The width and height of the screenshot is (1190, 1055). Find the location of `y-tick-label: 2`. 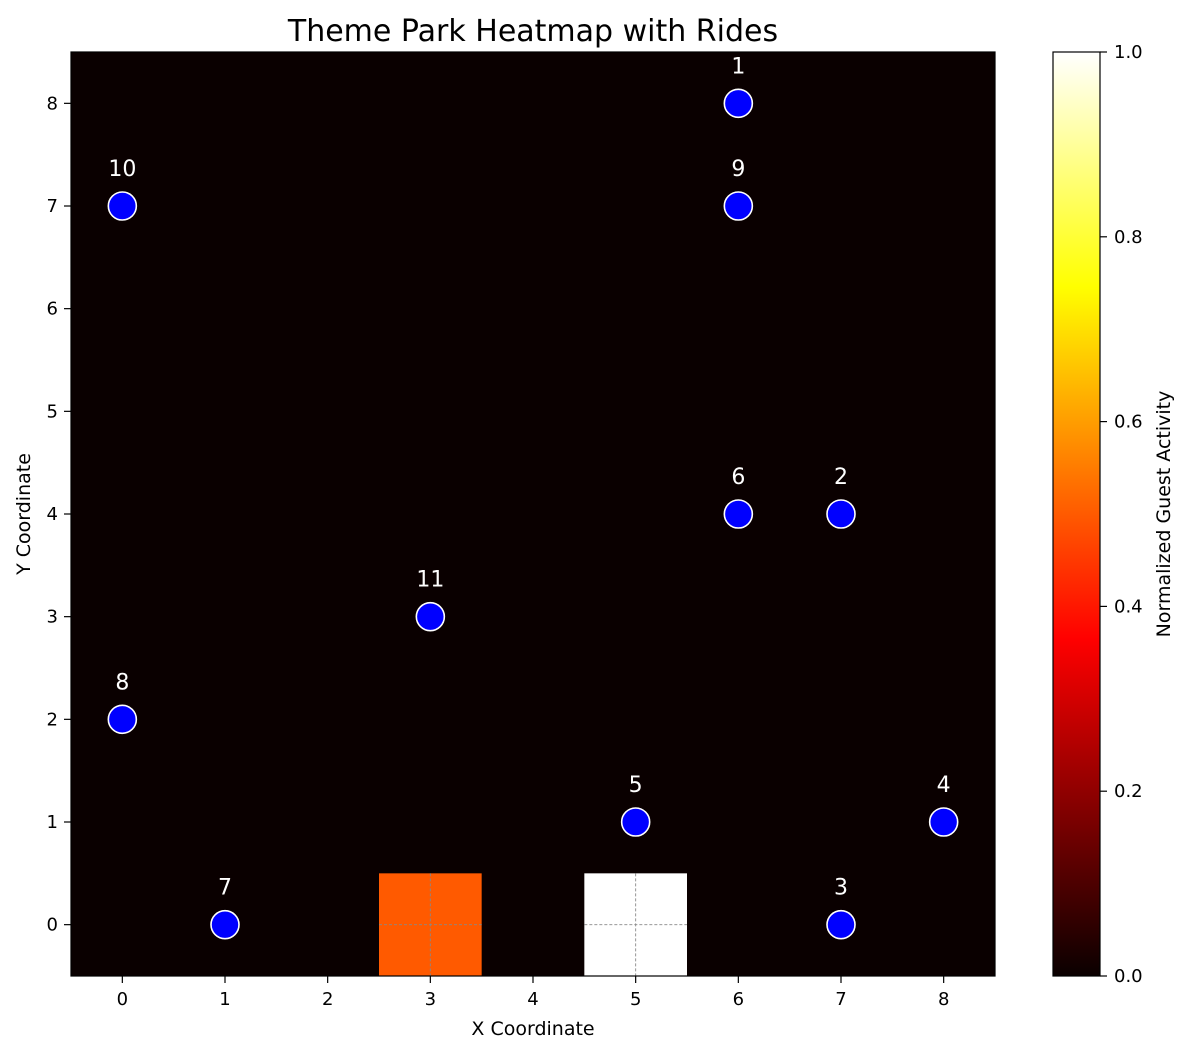

y-tick-label: 2 is located at coordinates (52, 719).